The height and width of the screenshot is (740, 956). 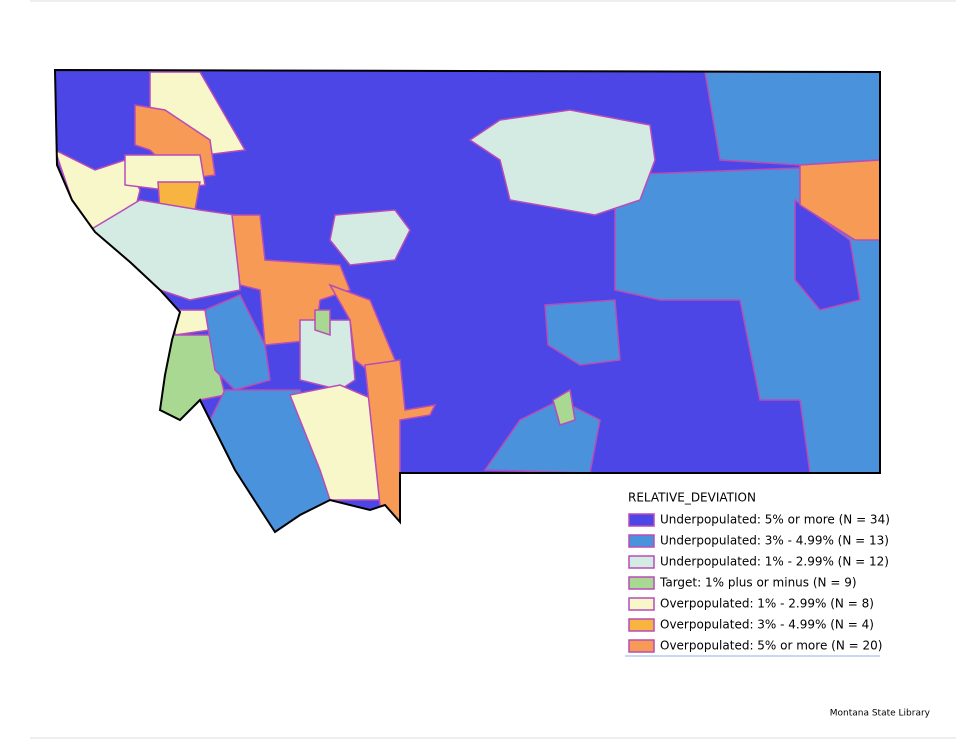 I want to click on legend-label: Underpopulated: 1% - 2.99% (N = 12), so click(x=774, y=562).